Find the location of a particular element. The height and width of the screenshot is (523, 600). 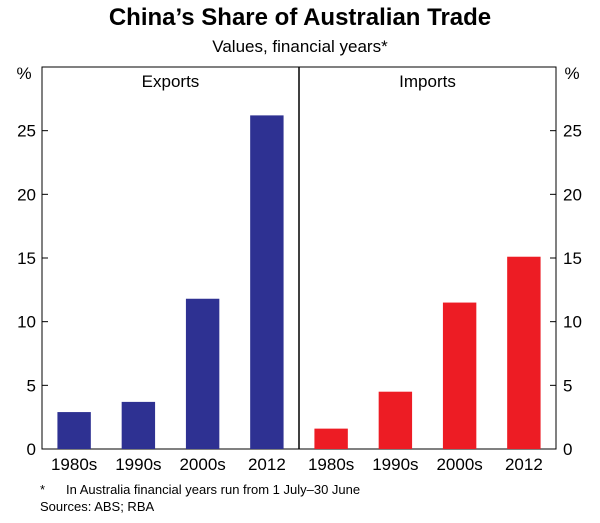

bar-imports-1990s is located at coordinates (395, 420).